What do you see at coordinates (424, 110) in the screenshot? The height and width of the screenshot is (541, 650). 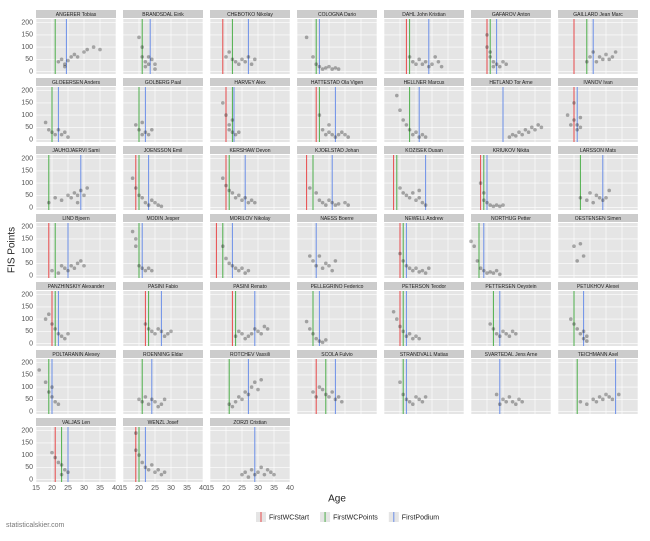 I see `panel: HELLNER Marcus` at bounding box center [424, 110].